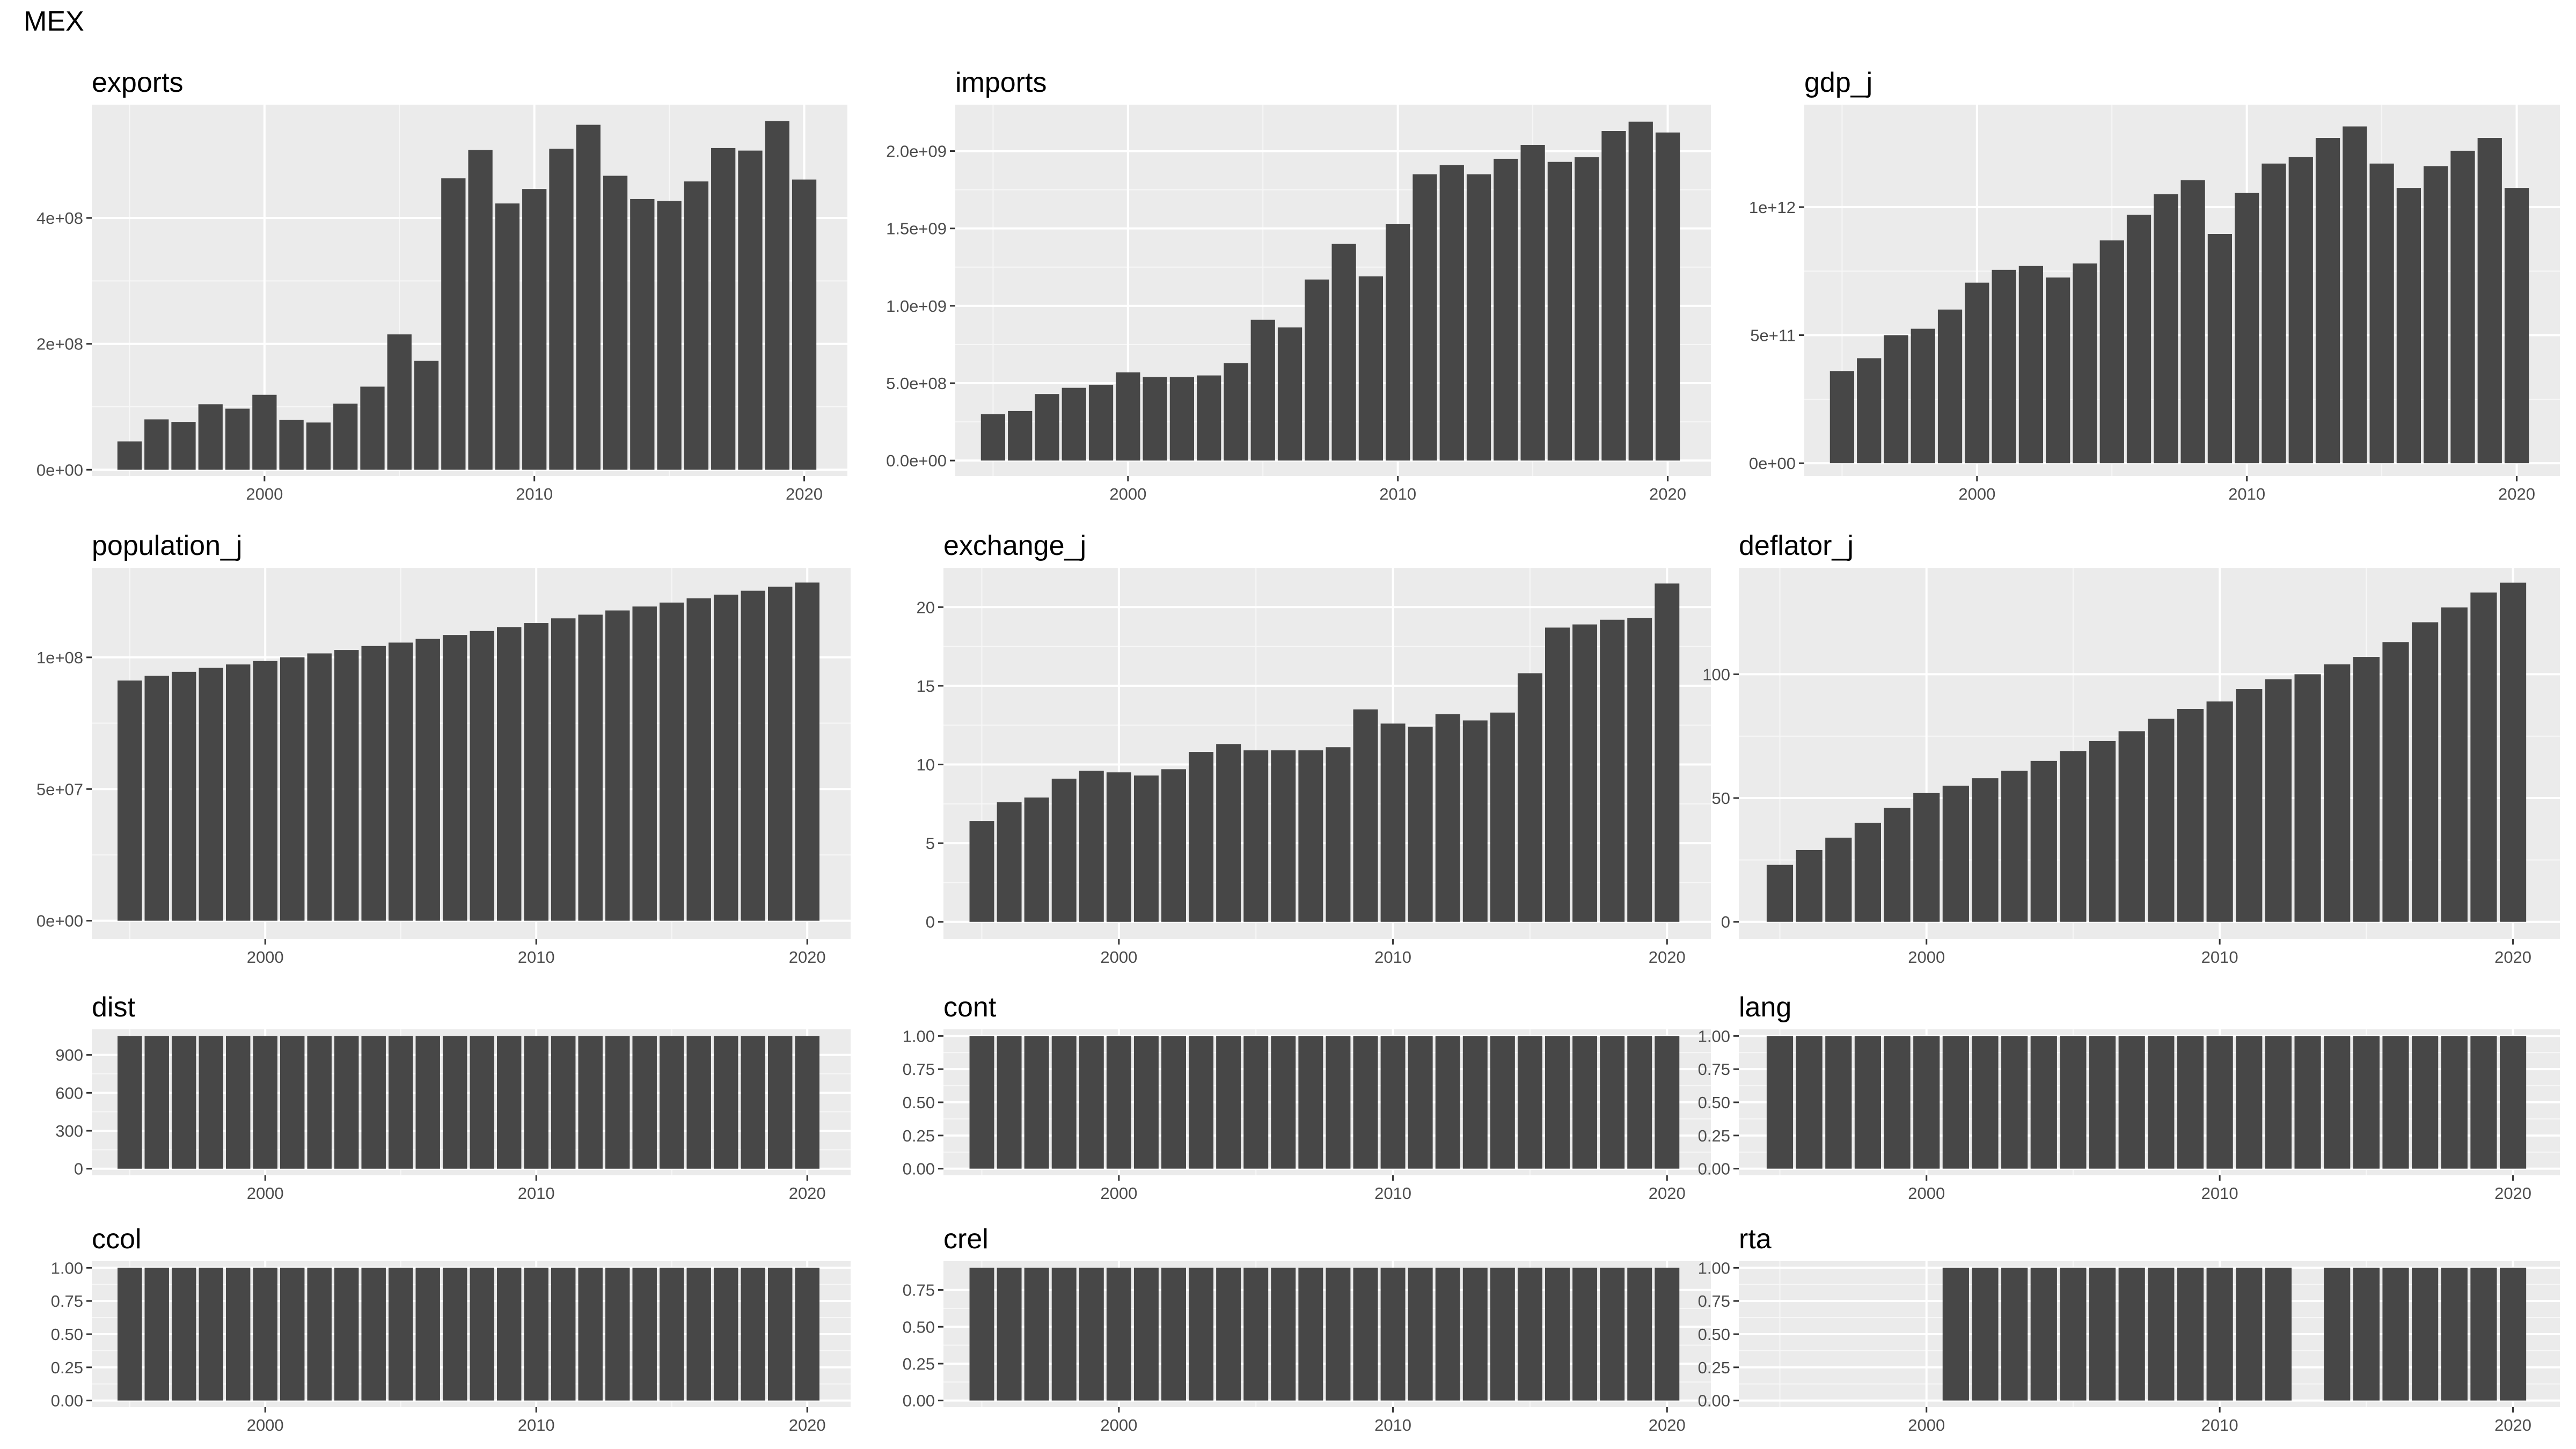 The width and height of the screenshot is (2576, 1449). What do you see at coordinates (54, 21) in the screenshot?
I see `page-title: MEX` at bounding box center [54, 21].